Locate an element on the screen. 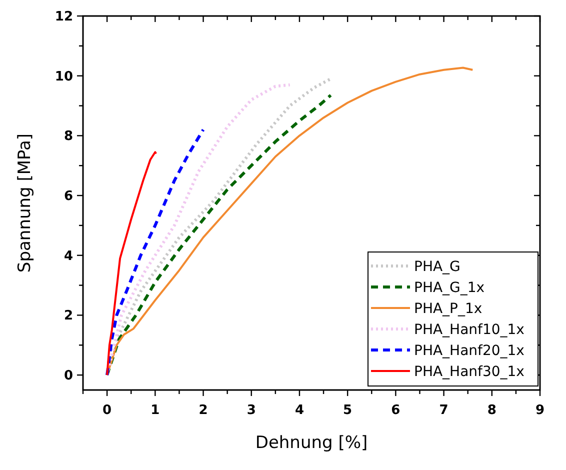 This screenshot has width=566, height=470. x-tick-label: 1 is located at coordinates (155, 410).